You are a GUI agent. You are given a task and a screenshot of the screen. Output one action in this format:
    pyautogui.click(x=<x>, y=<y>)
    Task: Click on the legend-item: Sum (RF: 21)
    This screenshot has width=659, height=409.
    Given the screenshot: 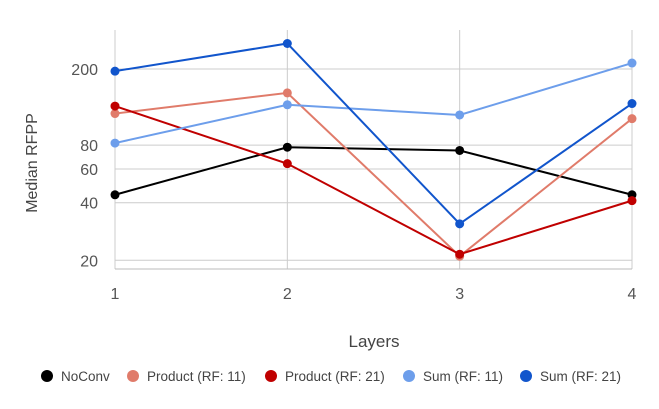 What is the action you would take?
    pyautogui.click(x=570, y=376)
    